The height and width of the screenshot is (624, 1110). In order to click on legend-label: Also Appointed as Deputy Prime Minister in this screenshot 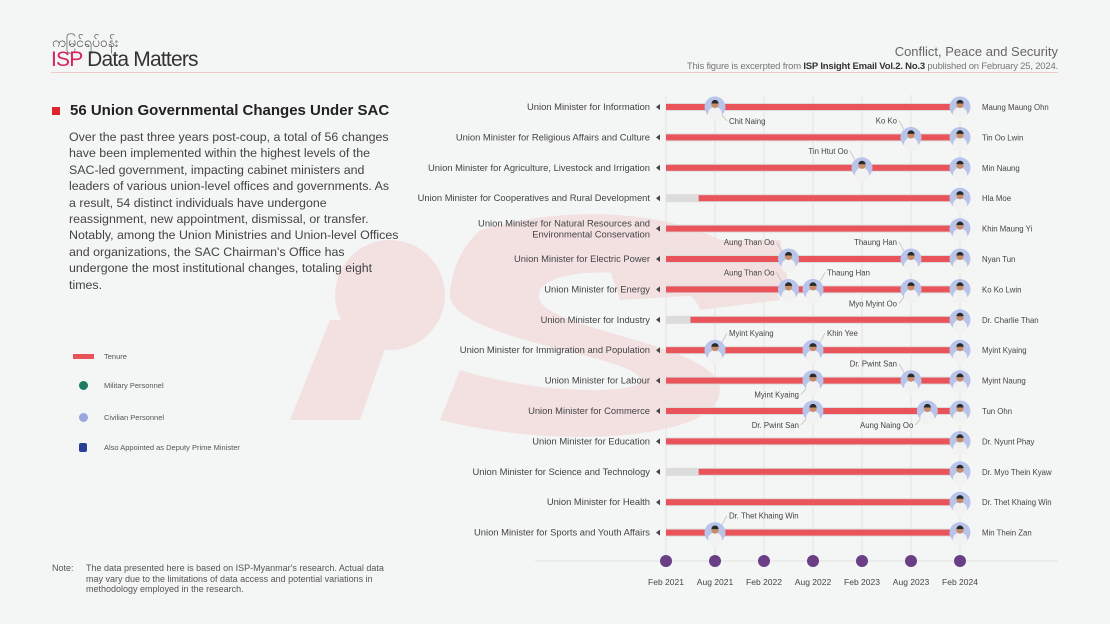, I will do `click(172, 447)`.